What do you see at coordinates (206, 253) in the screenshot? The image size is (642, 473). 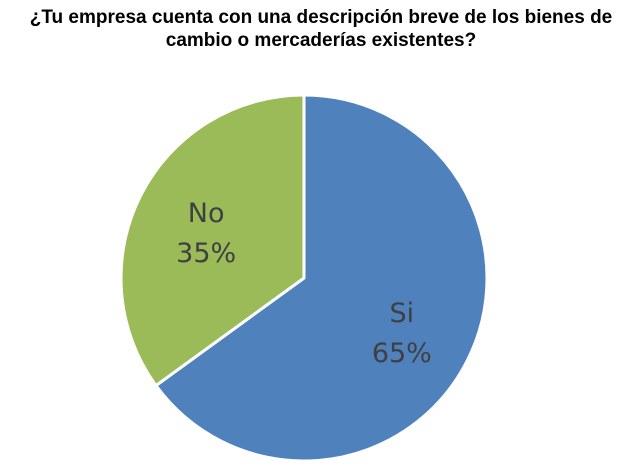 I see `slice-percent-label: 35%` at bounding box center [206, 253].